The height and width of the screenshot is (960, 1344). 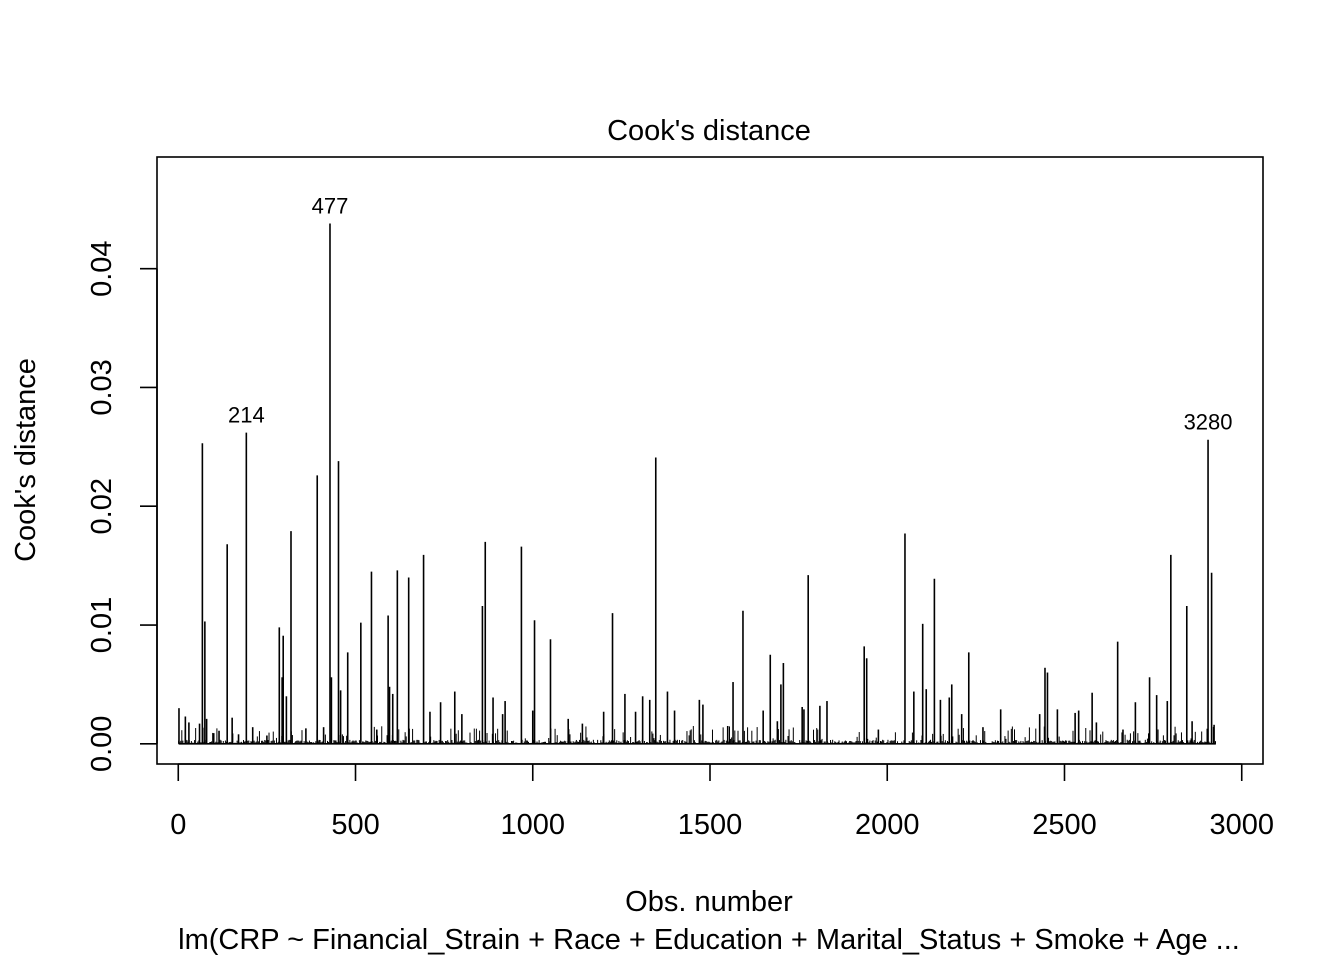 What do you see at coordinates (102, 387) in the screenshot?
I see `y-tick-label: 0.03` at bounding box center [102, 387].